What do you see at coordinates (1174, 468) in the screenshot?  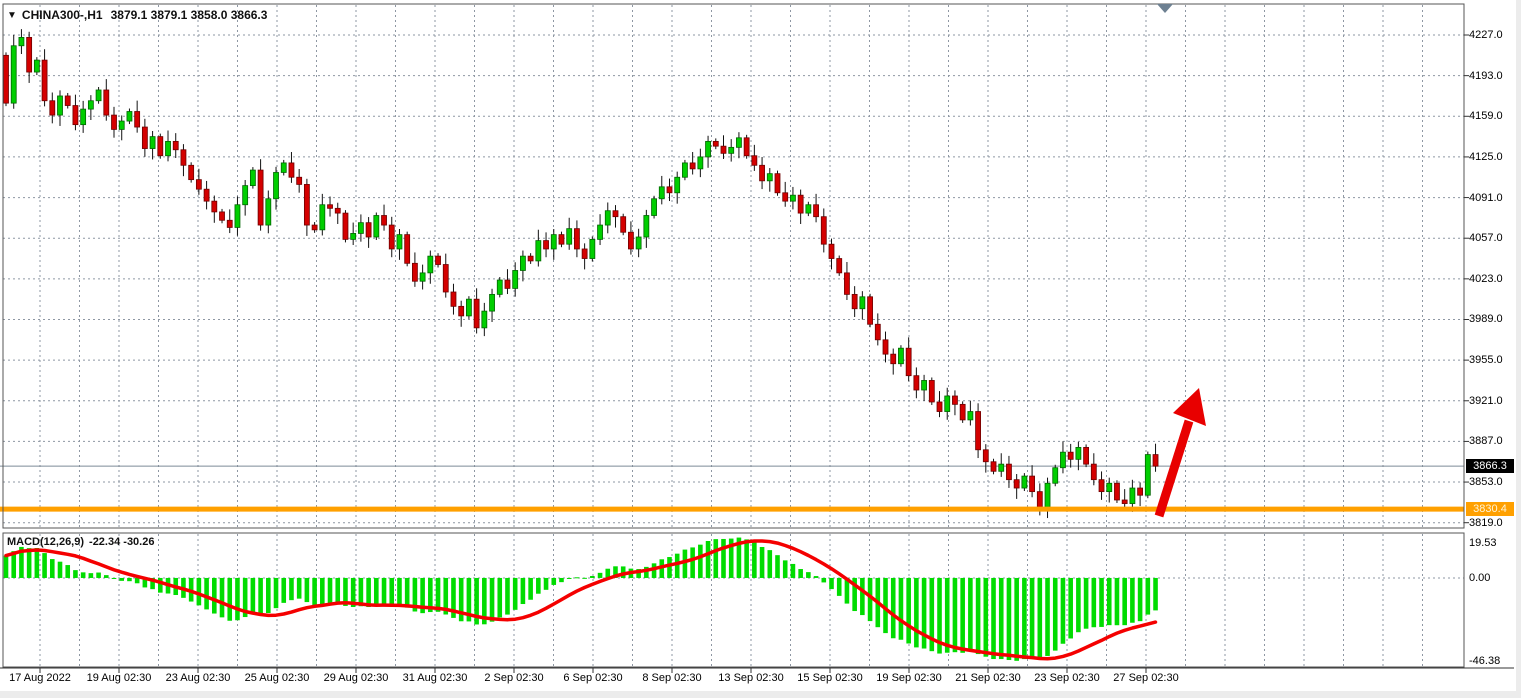 I see `arrow-shaft` at bounding box center [1174, 468].